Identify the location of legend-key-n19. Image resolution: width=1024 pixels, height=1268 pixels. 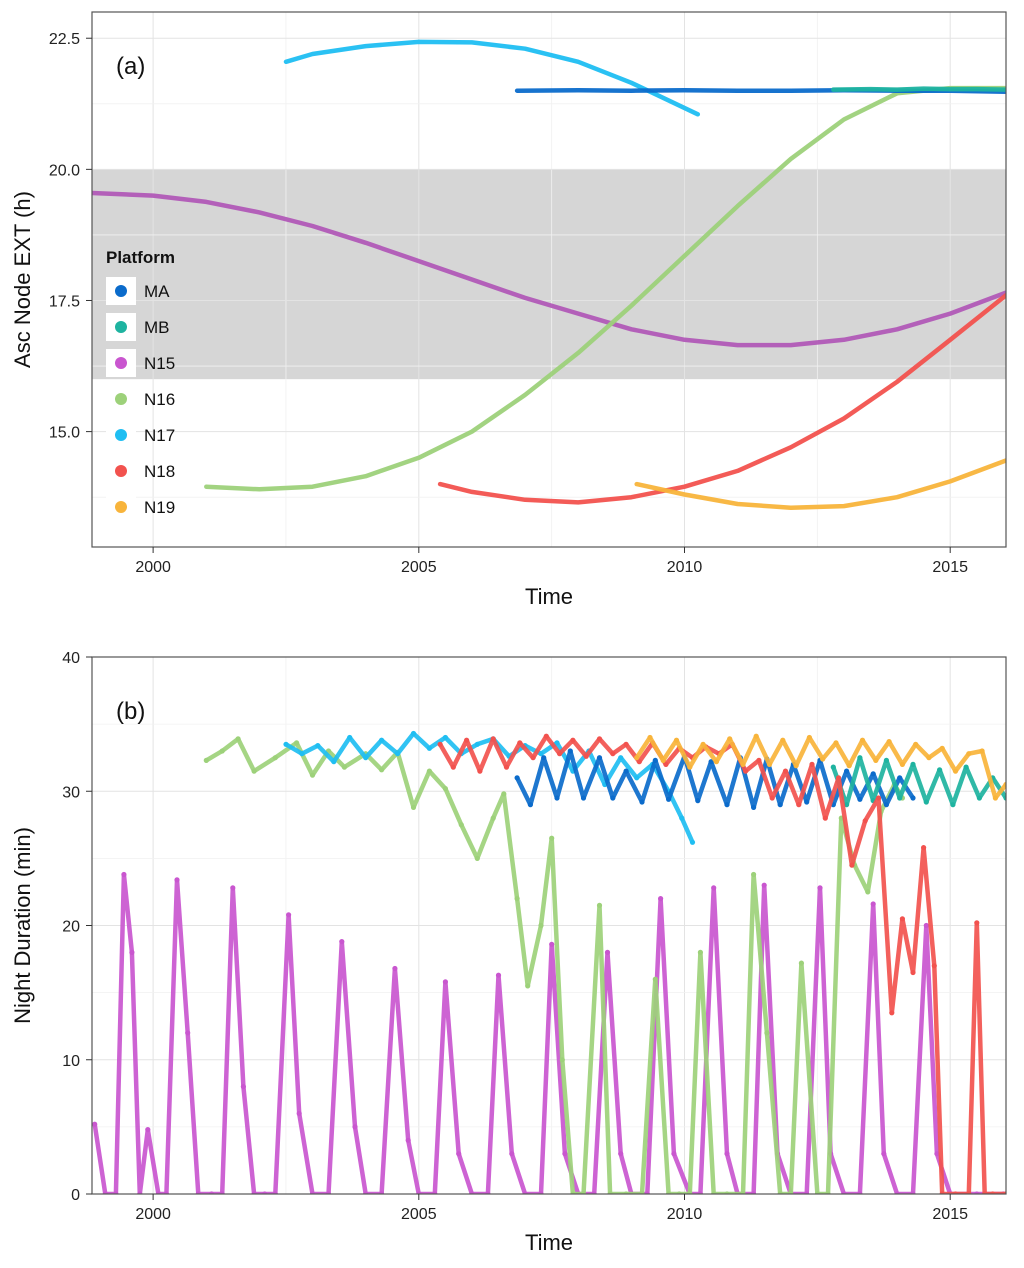
(121, 507).